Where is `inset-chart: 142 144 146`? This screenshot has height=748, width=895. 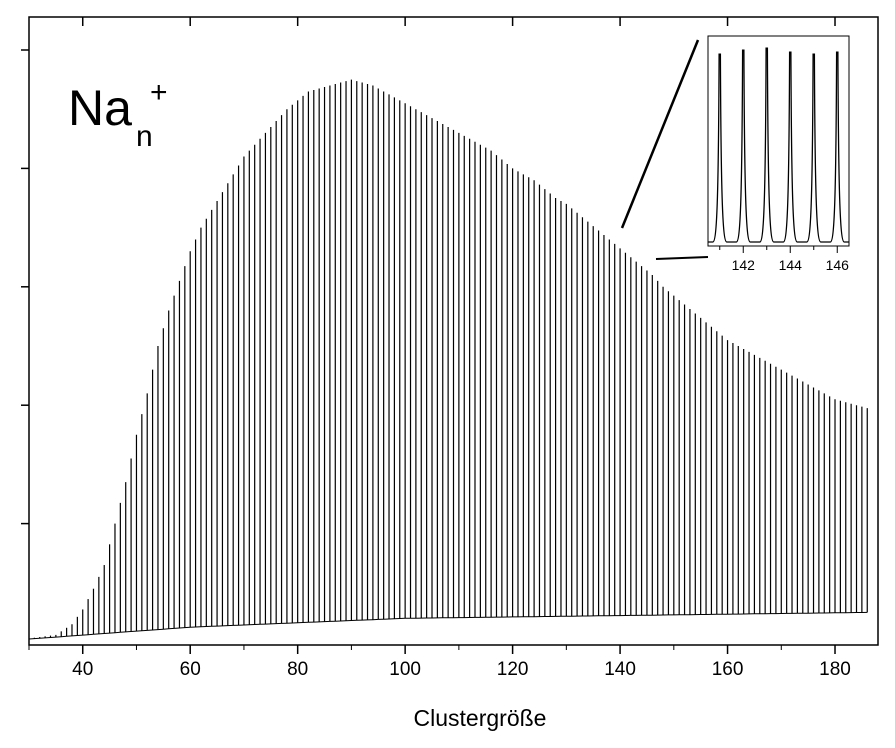 inset-chart: 142 144 146 is located at coordinates (778, 154).